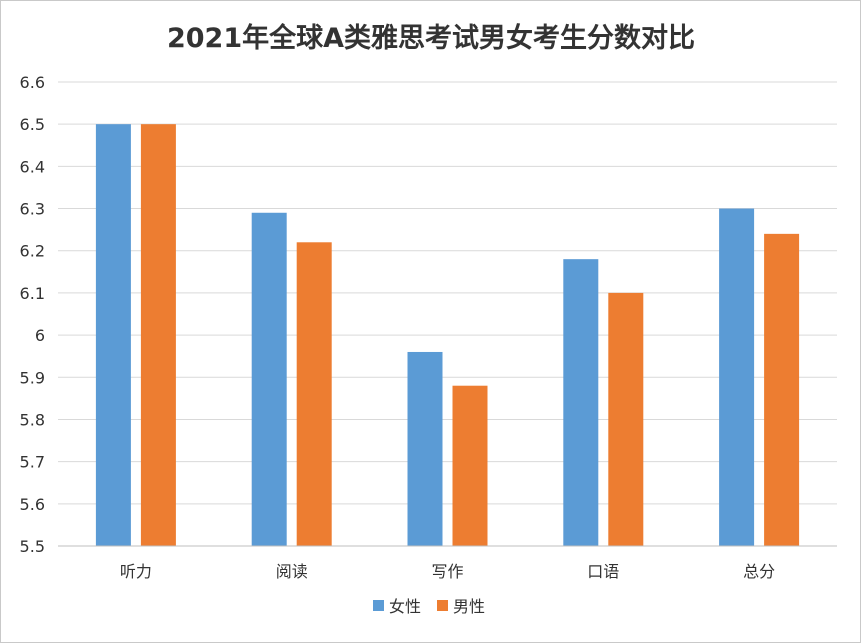 The height and width of the screenshot is (644, 861). I want to click on y-tick-label: 6.4, so click(32, 166).